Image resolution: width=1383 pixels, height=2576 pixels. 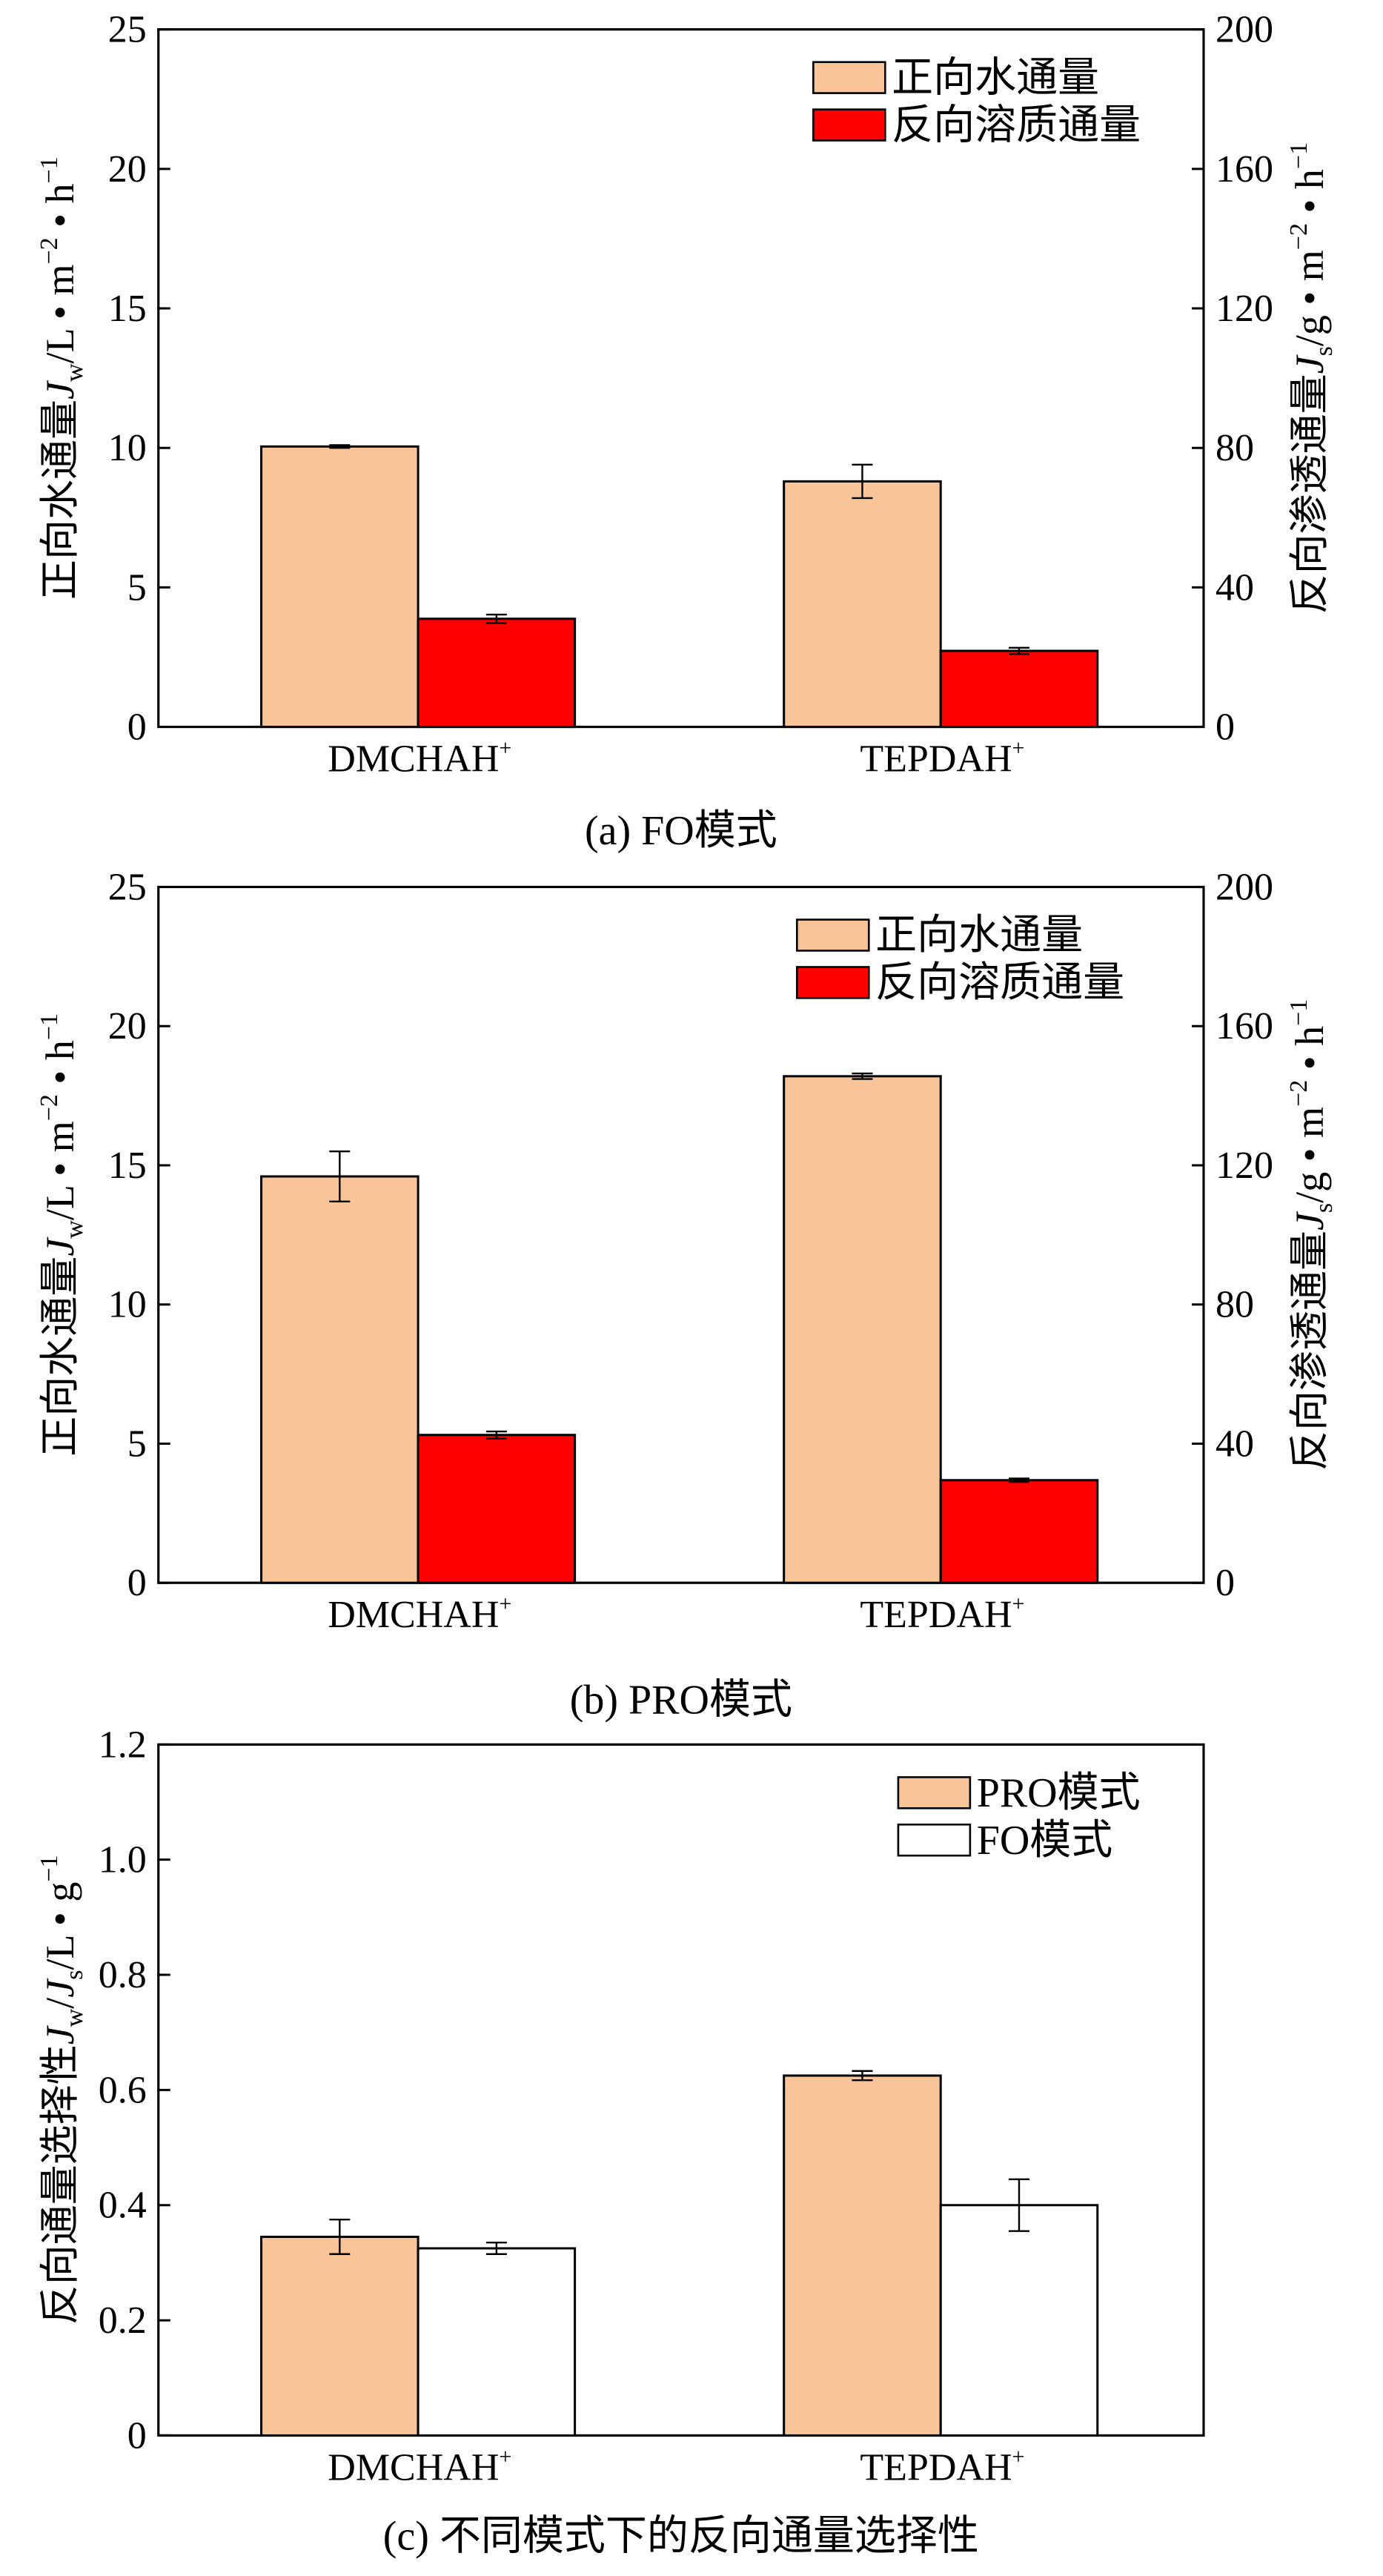 What do you see at coordinates (123, 1745) in the screenshot?
I see `left-tick-label: 1.2` at bounding box center [123, 1745].